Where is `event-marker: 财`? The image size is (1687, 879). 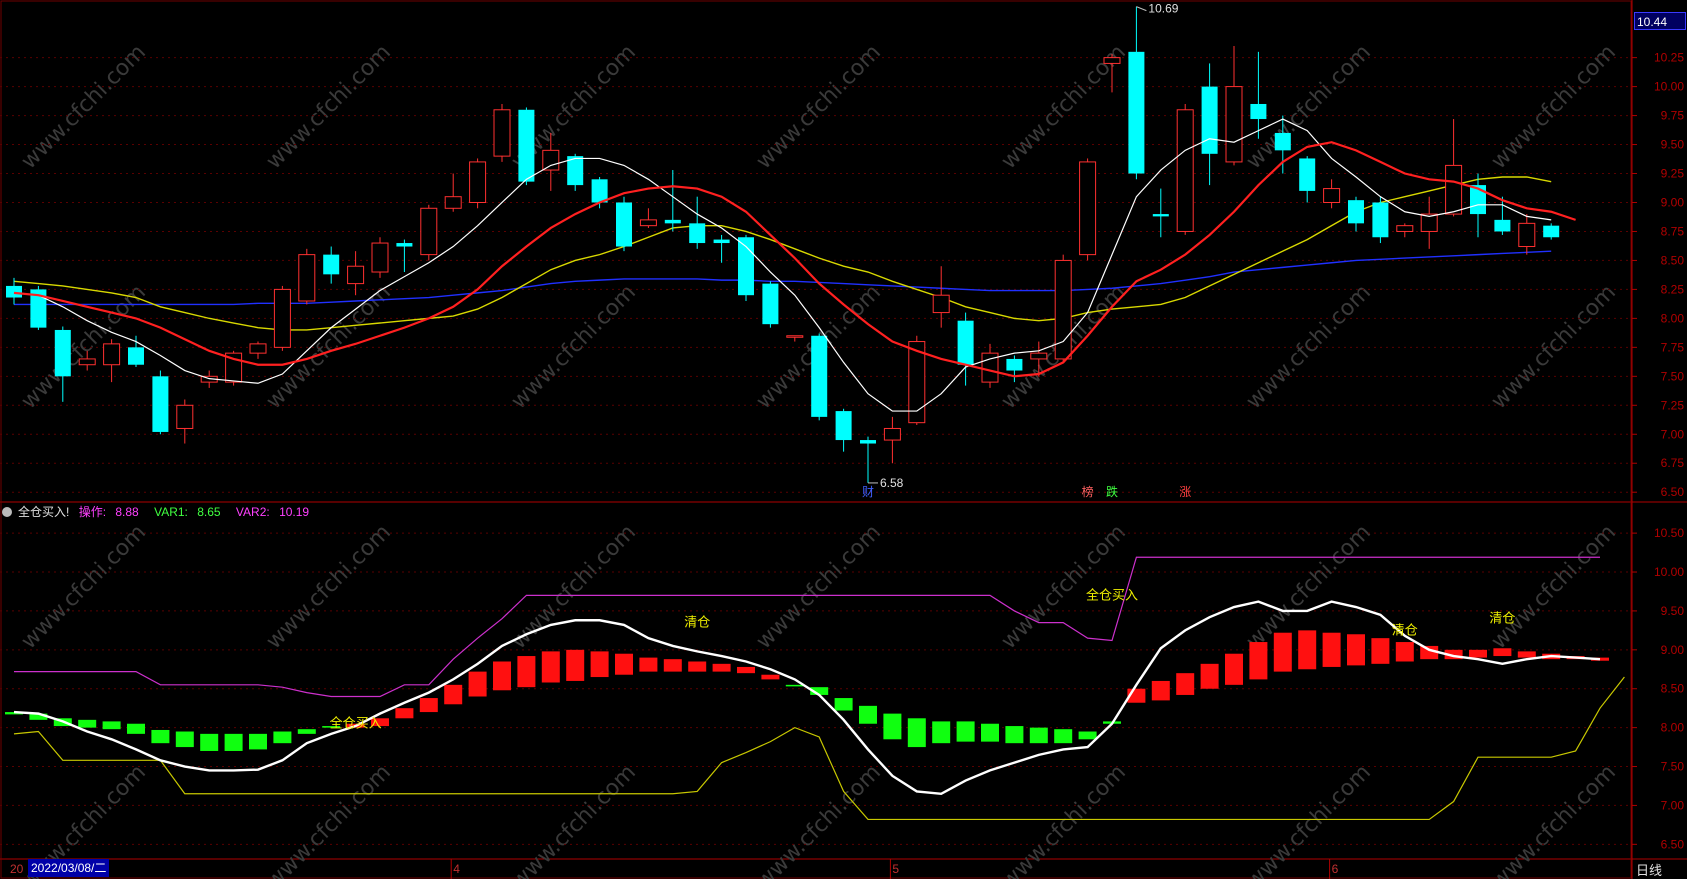
event-marker: 财 is located at coordinates (868, 492).